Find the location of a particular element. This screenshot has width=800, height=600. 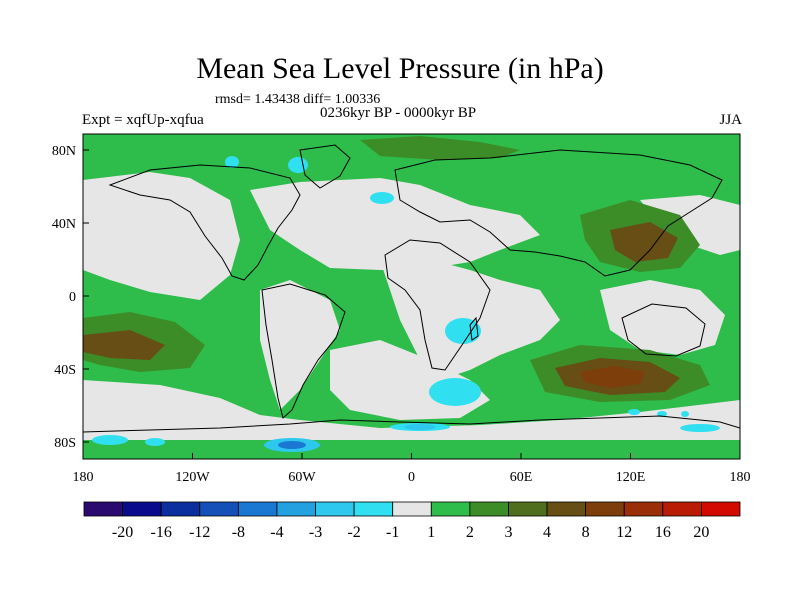

field-plus8-indian is located at coordinates (612, 377).